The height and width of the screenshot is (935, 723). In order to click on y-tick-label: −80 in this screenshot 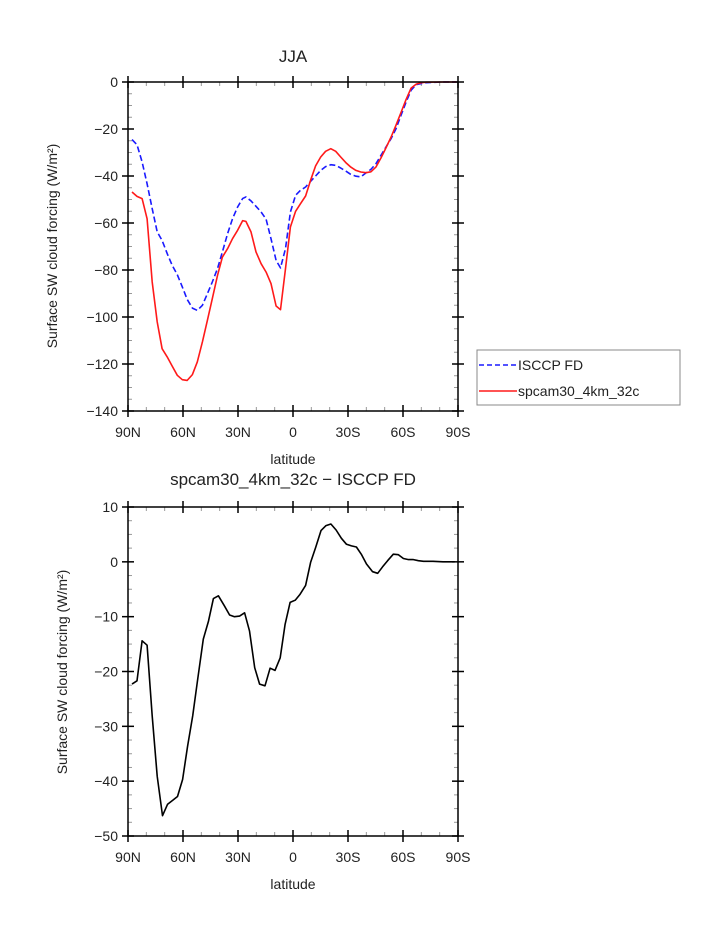, I will do `click(106, 270)`.